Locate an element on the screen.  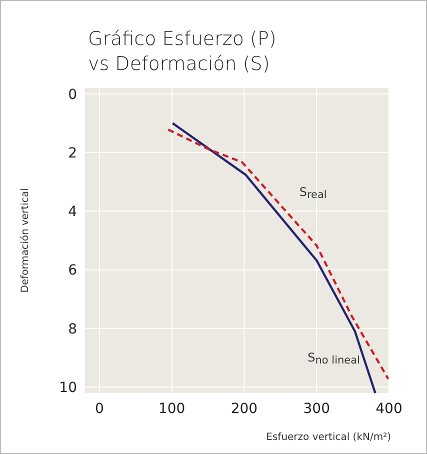
x-tick-label: 100 is located at coordinates (172, 409).